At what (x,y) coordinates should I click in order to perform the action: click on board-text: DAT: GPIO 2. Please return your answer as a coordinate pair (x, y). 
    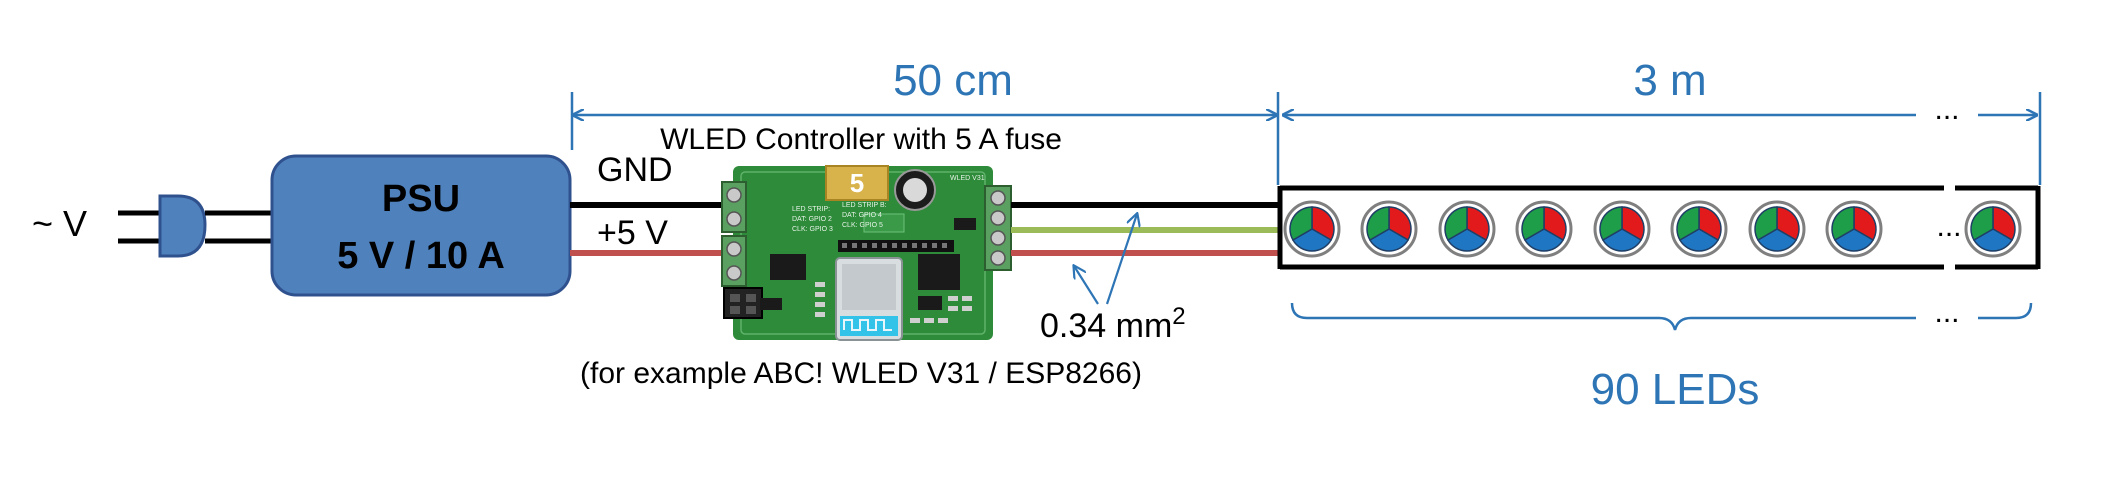
    Looking at the image, I should click on (812, 219).